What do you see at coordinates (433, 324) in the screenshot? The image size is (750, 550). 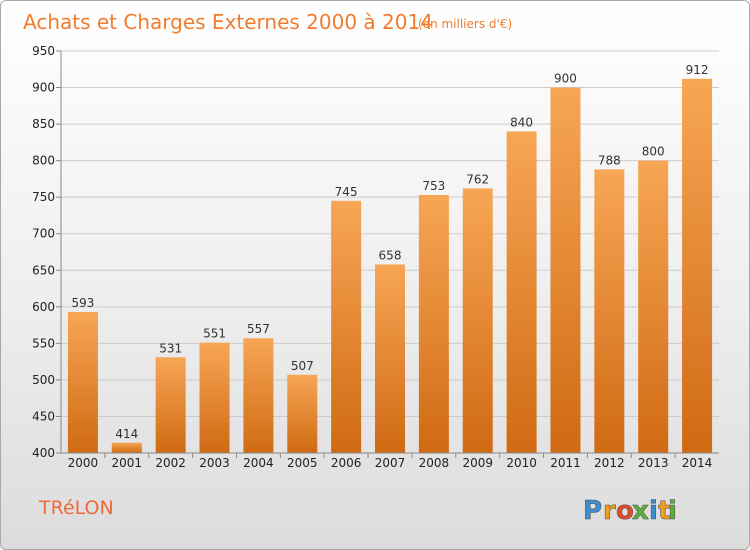 I see `bar-2008` at bounding box center [433, 324].